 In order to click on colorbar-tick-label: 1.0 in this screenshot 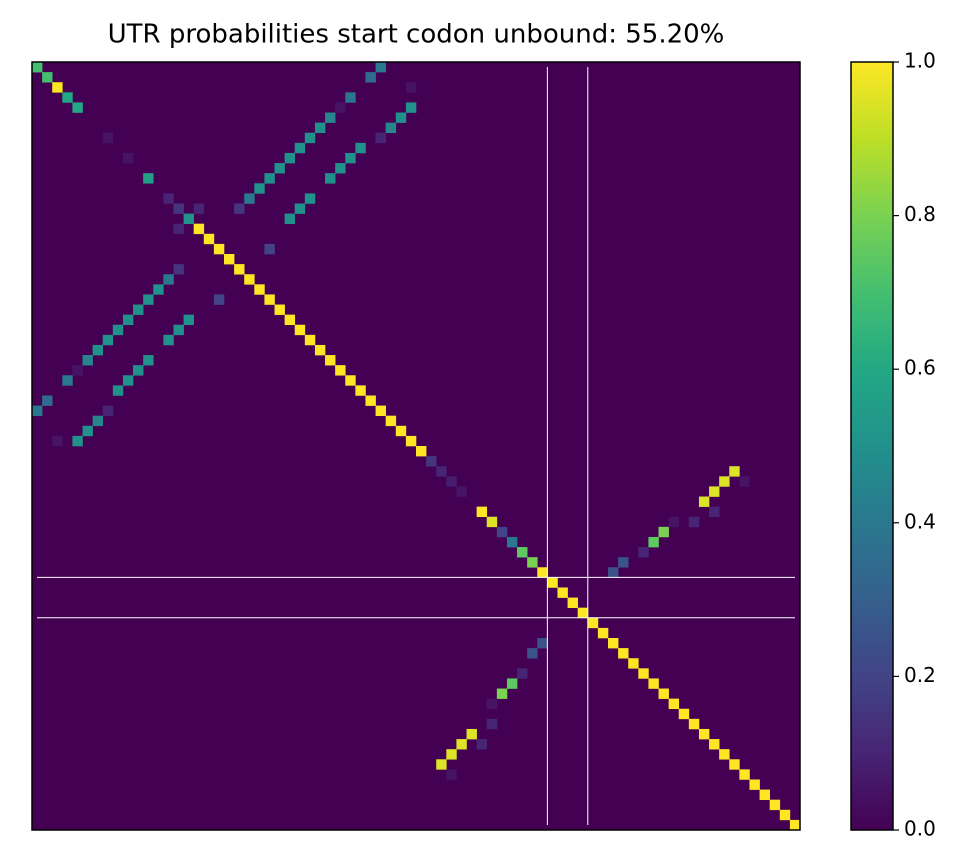, I will do `click(920, 61)`.